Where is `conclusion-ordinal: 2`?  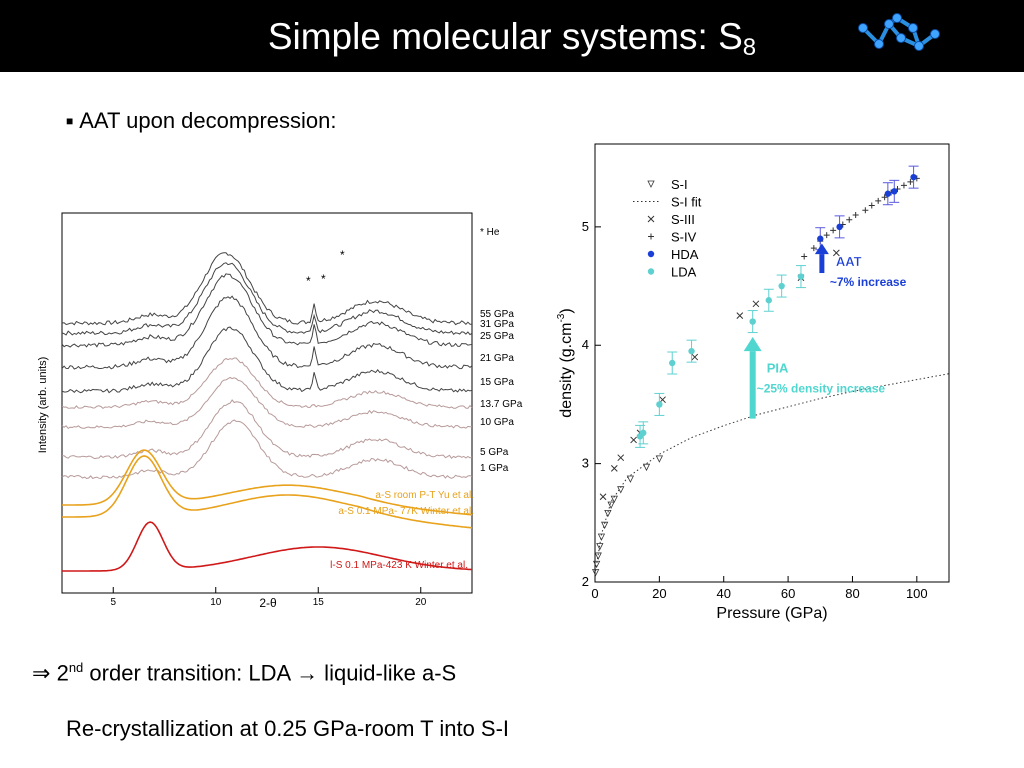 conclusion-ordinal: 2 is located at coordinates (62, 673).